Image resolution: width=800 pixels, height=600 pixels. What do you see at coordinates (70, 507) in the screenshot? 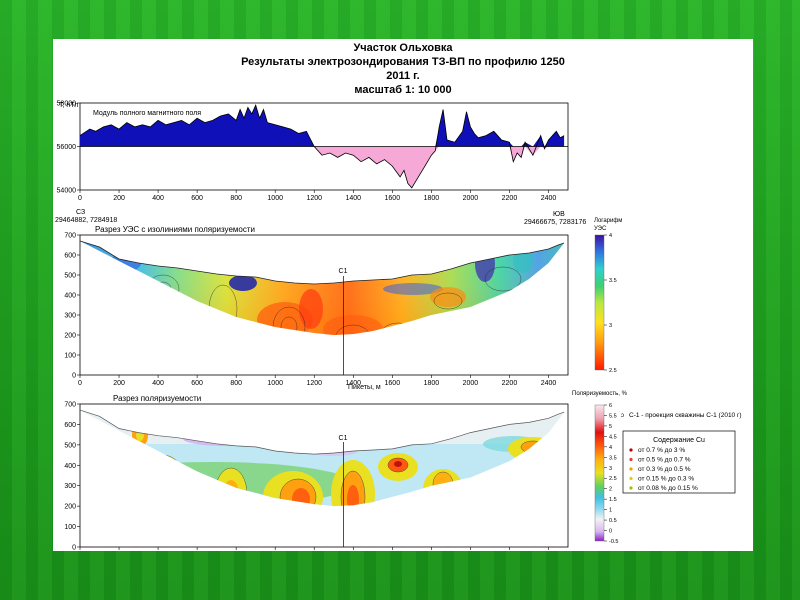
I see `polarizability-y-tick-label: 200` at bounding box center [70, 507].